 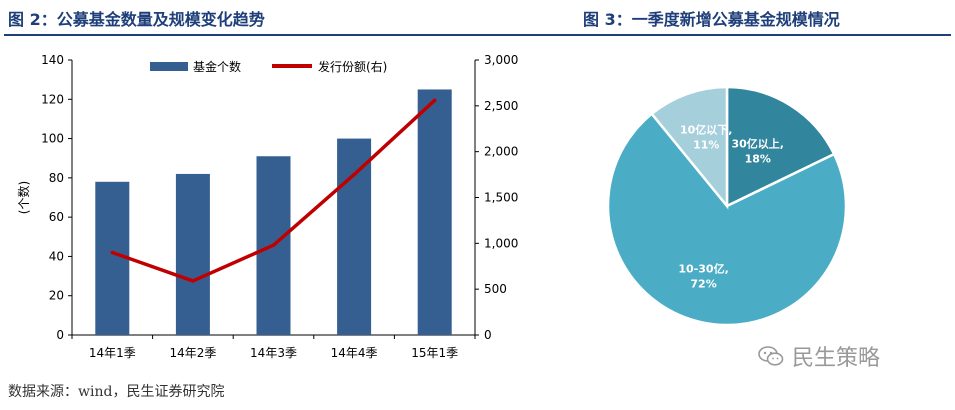 What do you see at coordinates (23, 197) in the screenshot?
I see `y-axis-label: (个数)` at bounding box center [23, 197].